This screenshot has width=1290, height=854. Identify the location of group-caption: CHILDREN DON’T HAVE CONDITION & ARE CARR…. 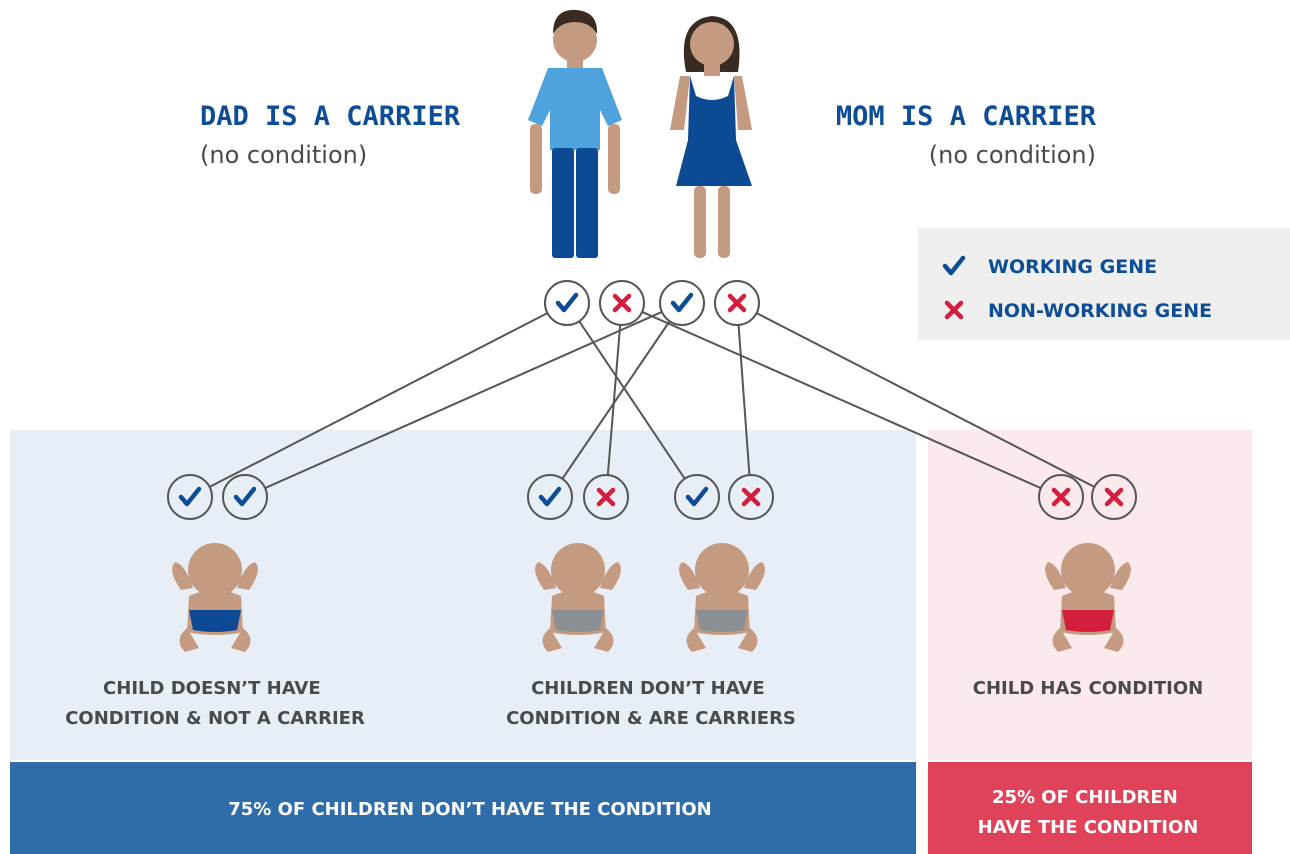
(651, 703).